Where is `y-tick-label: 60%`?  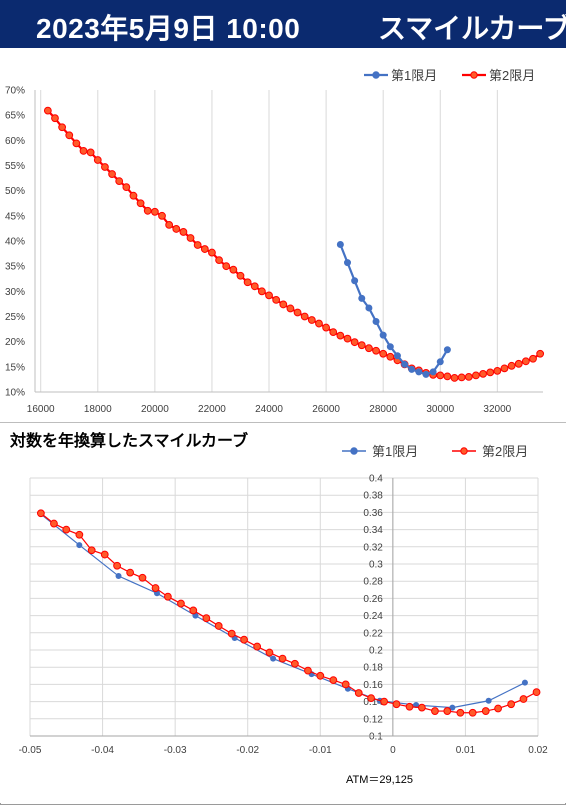 y-tick-label: 60% is located at coordinates (15, 141).